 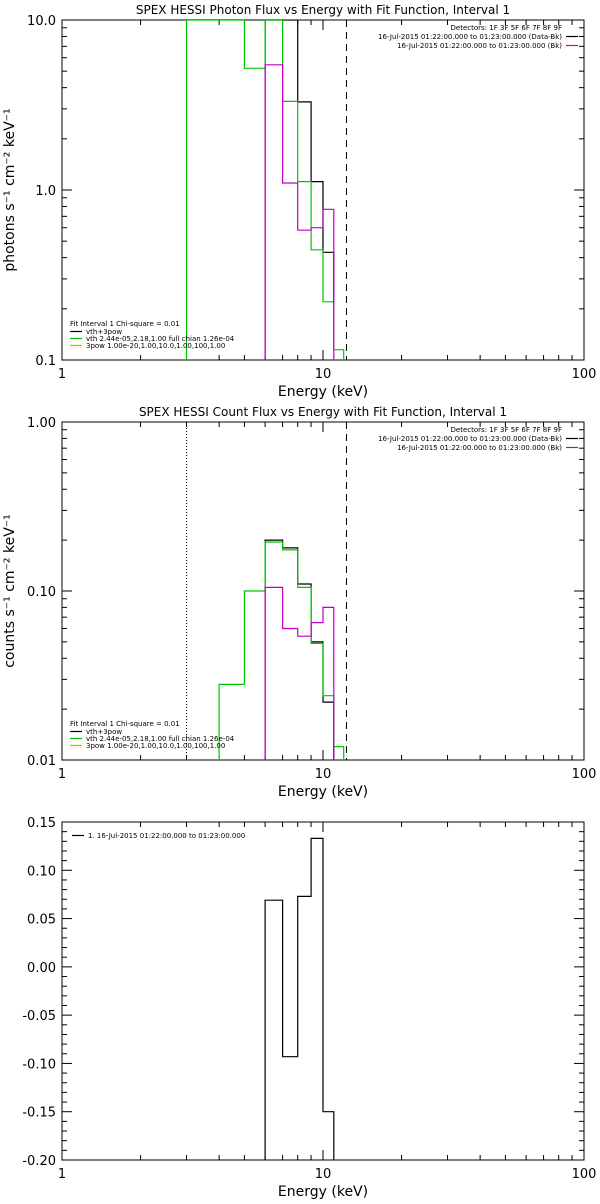 I want to click on y-axis-label: counts s⁻¹ cm⁻² keV⁻¹, so click(x=10, y=591).